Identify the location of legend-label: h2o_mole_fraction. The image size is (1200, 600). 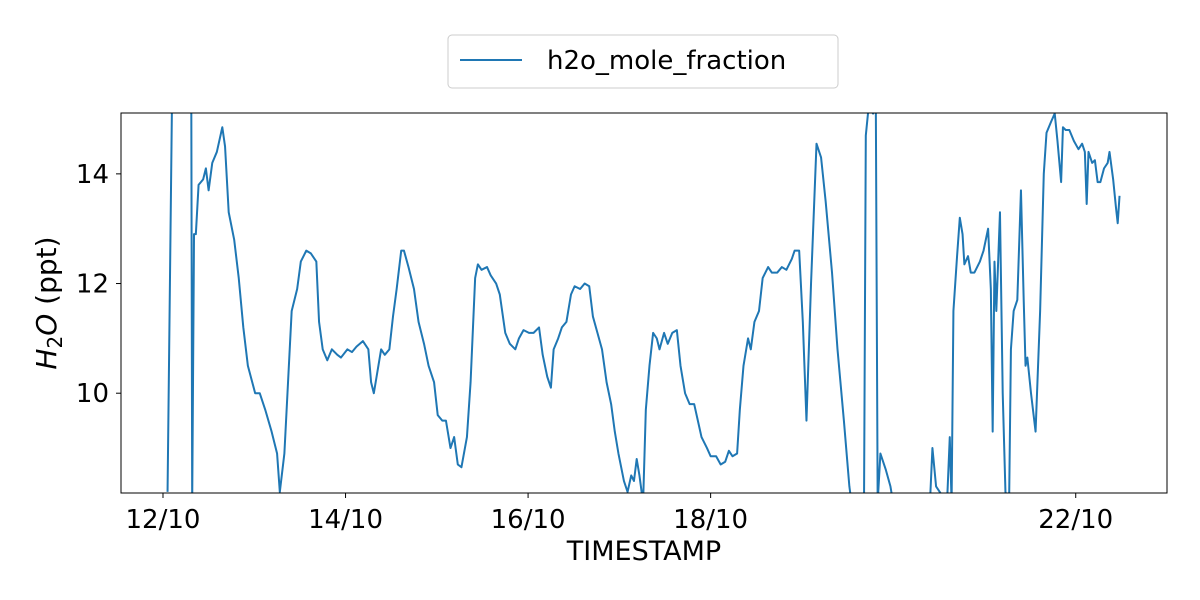
(666, 61).